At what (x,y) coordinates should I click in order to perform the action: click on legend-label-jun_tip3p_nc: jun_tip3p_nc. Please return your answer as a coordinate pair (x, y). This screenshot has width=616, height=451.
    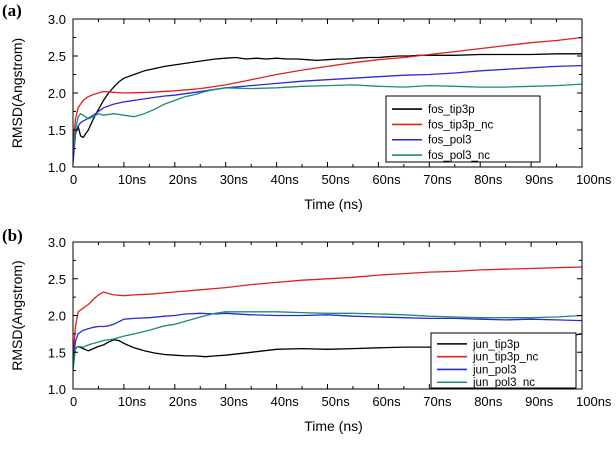
    Looking at the image, I should click on (505, 358).